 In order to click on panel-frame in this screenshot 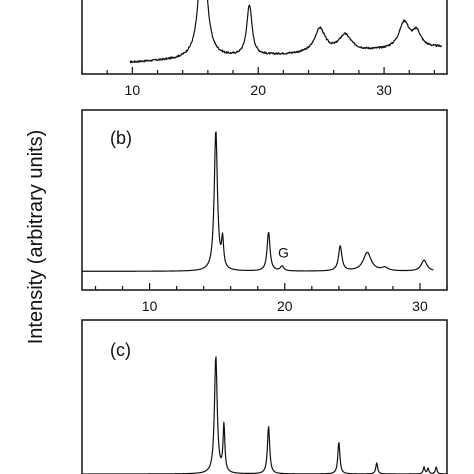, I will do `click(264, 37)`.